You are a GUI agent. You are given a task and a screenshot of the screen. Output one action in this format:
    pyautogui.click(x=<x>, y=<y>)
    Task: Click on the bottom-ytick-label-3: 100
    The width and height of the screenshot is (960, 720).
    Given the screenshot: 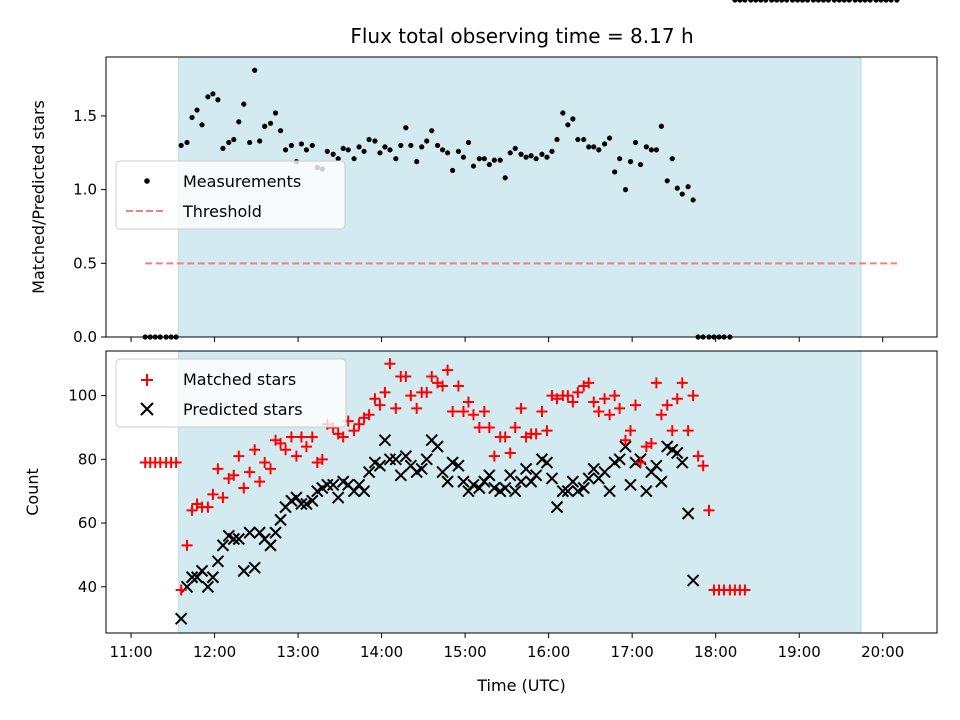 What is the action you would take?
    pyautogui.click(x=82, y=396)
    